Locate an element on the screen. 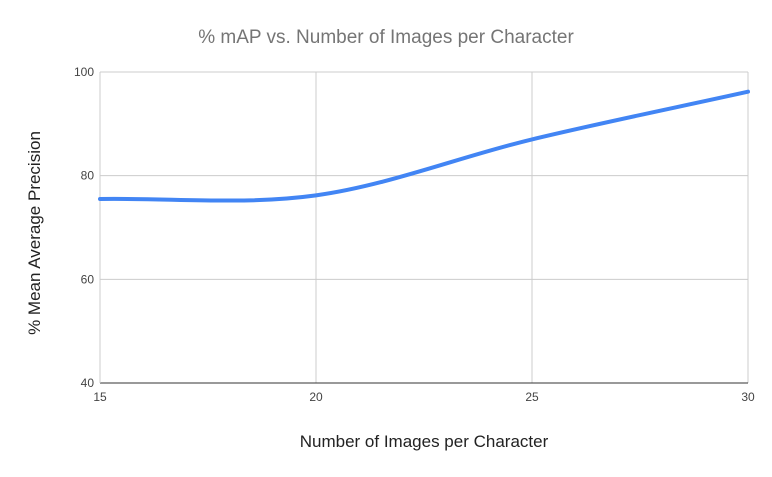 Image resolution: width=772 pixels, height=477 pixels. y-tick-label: 60 is located at coordinates (88, 279).